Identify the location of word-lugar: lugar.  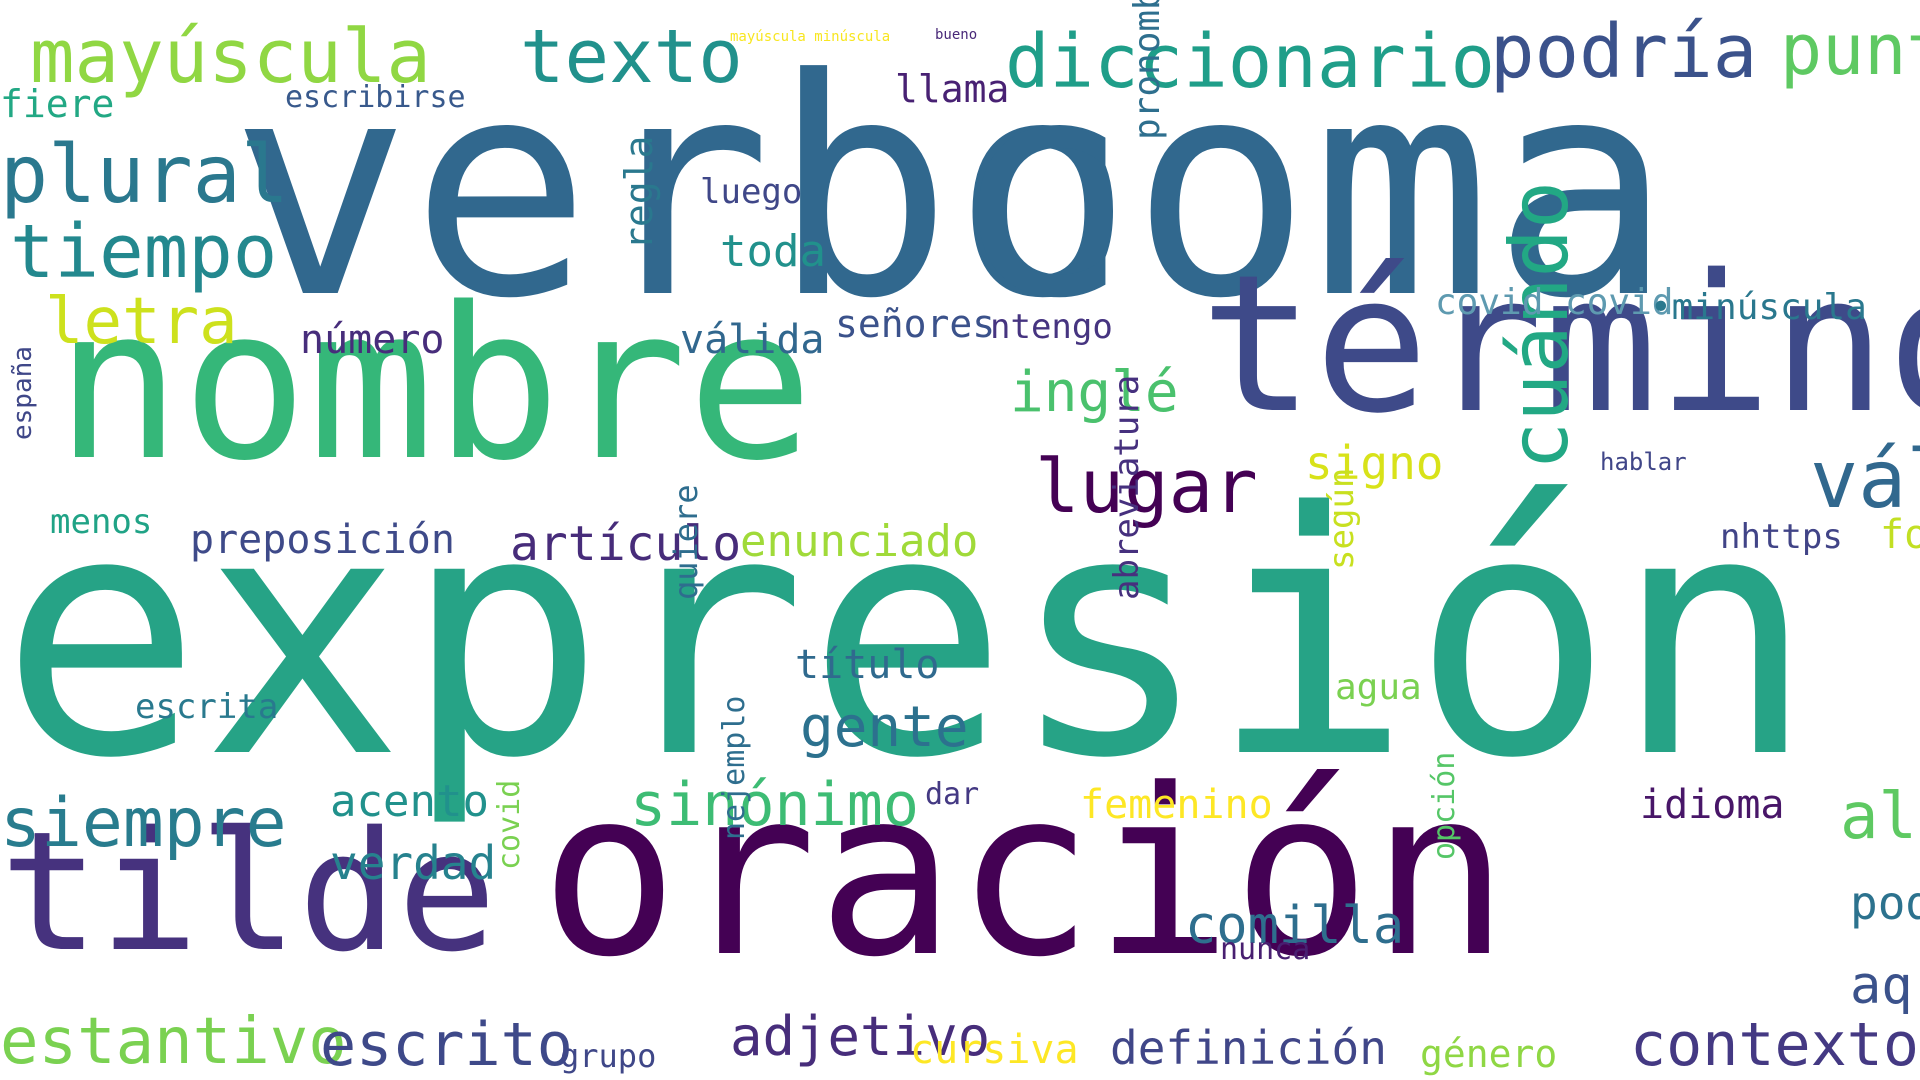
(1146, 487).